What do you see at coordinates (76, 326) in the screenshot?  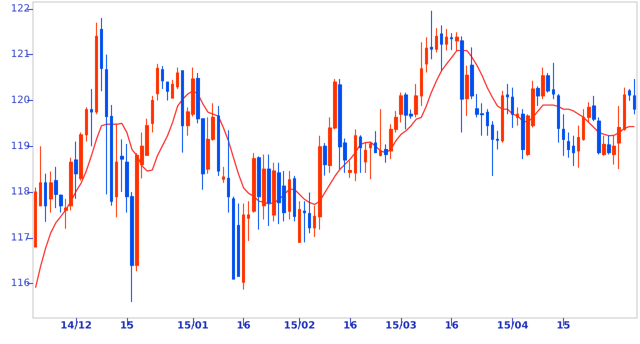 I see `x-tick-label: 14/12` at bounding box center [76, 326].